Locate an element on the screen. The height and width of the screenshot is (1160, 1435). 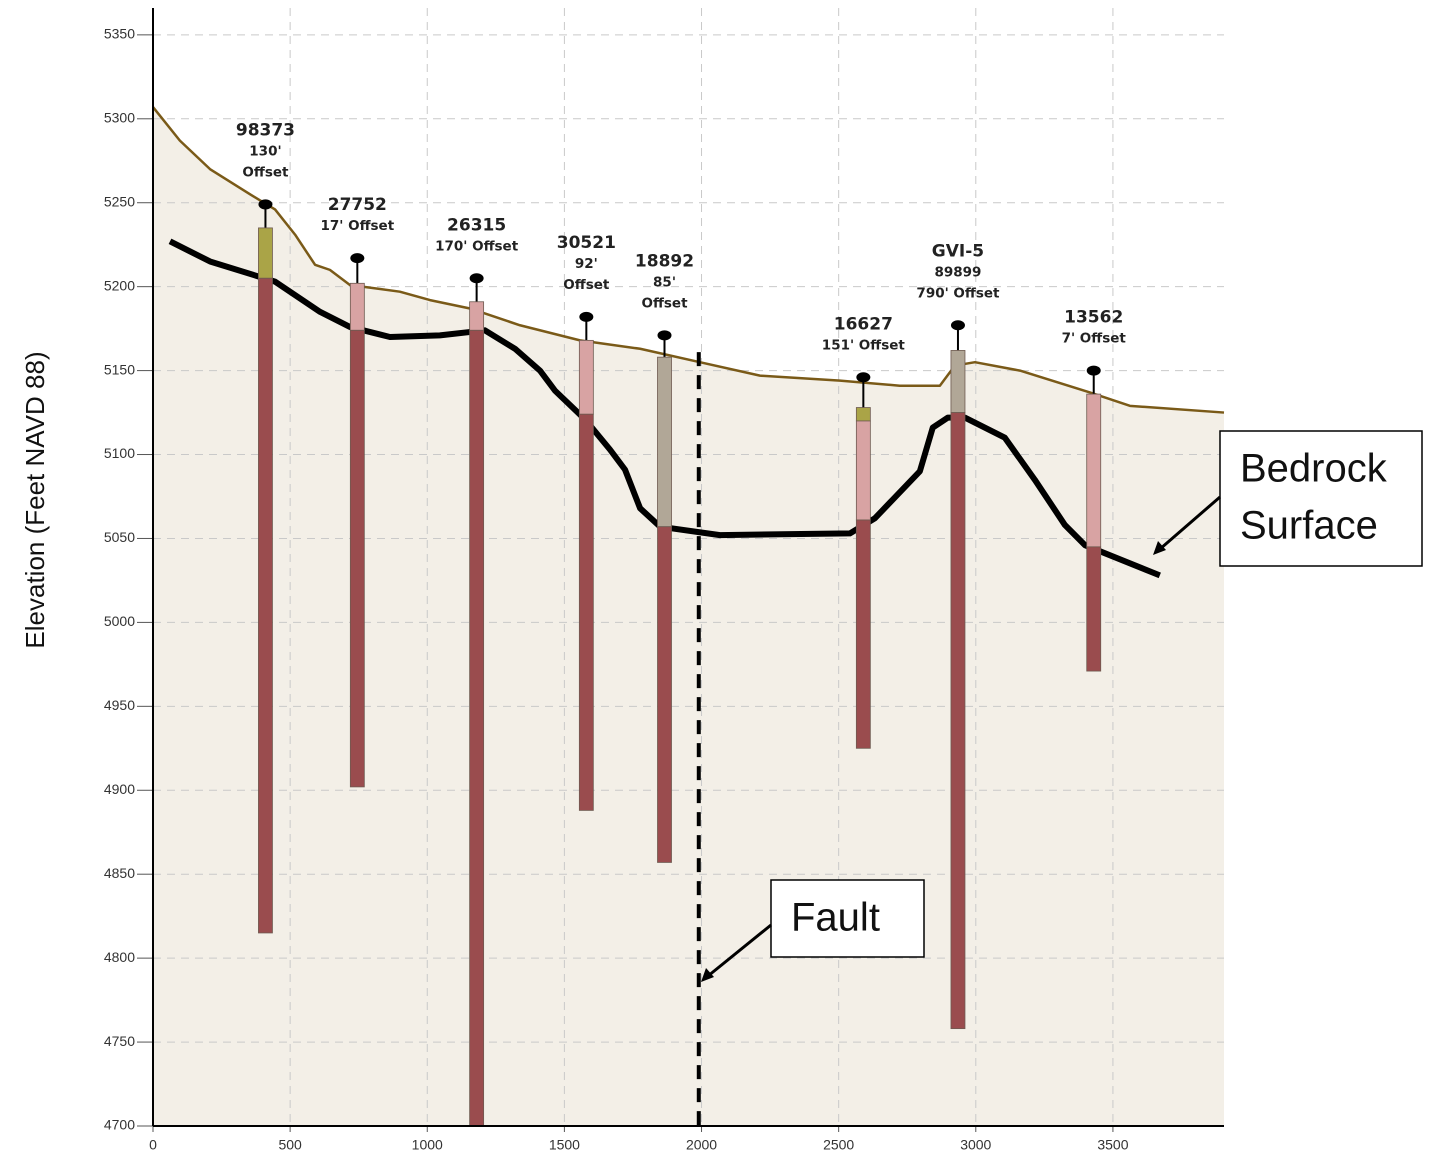
y-axis-label: Elevation (Feet NAVD 88) is located at coordinates (35, 499).